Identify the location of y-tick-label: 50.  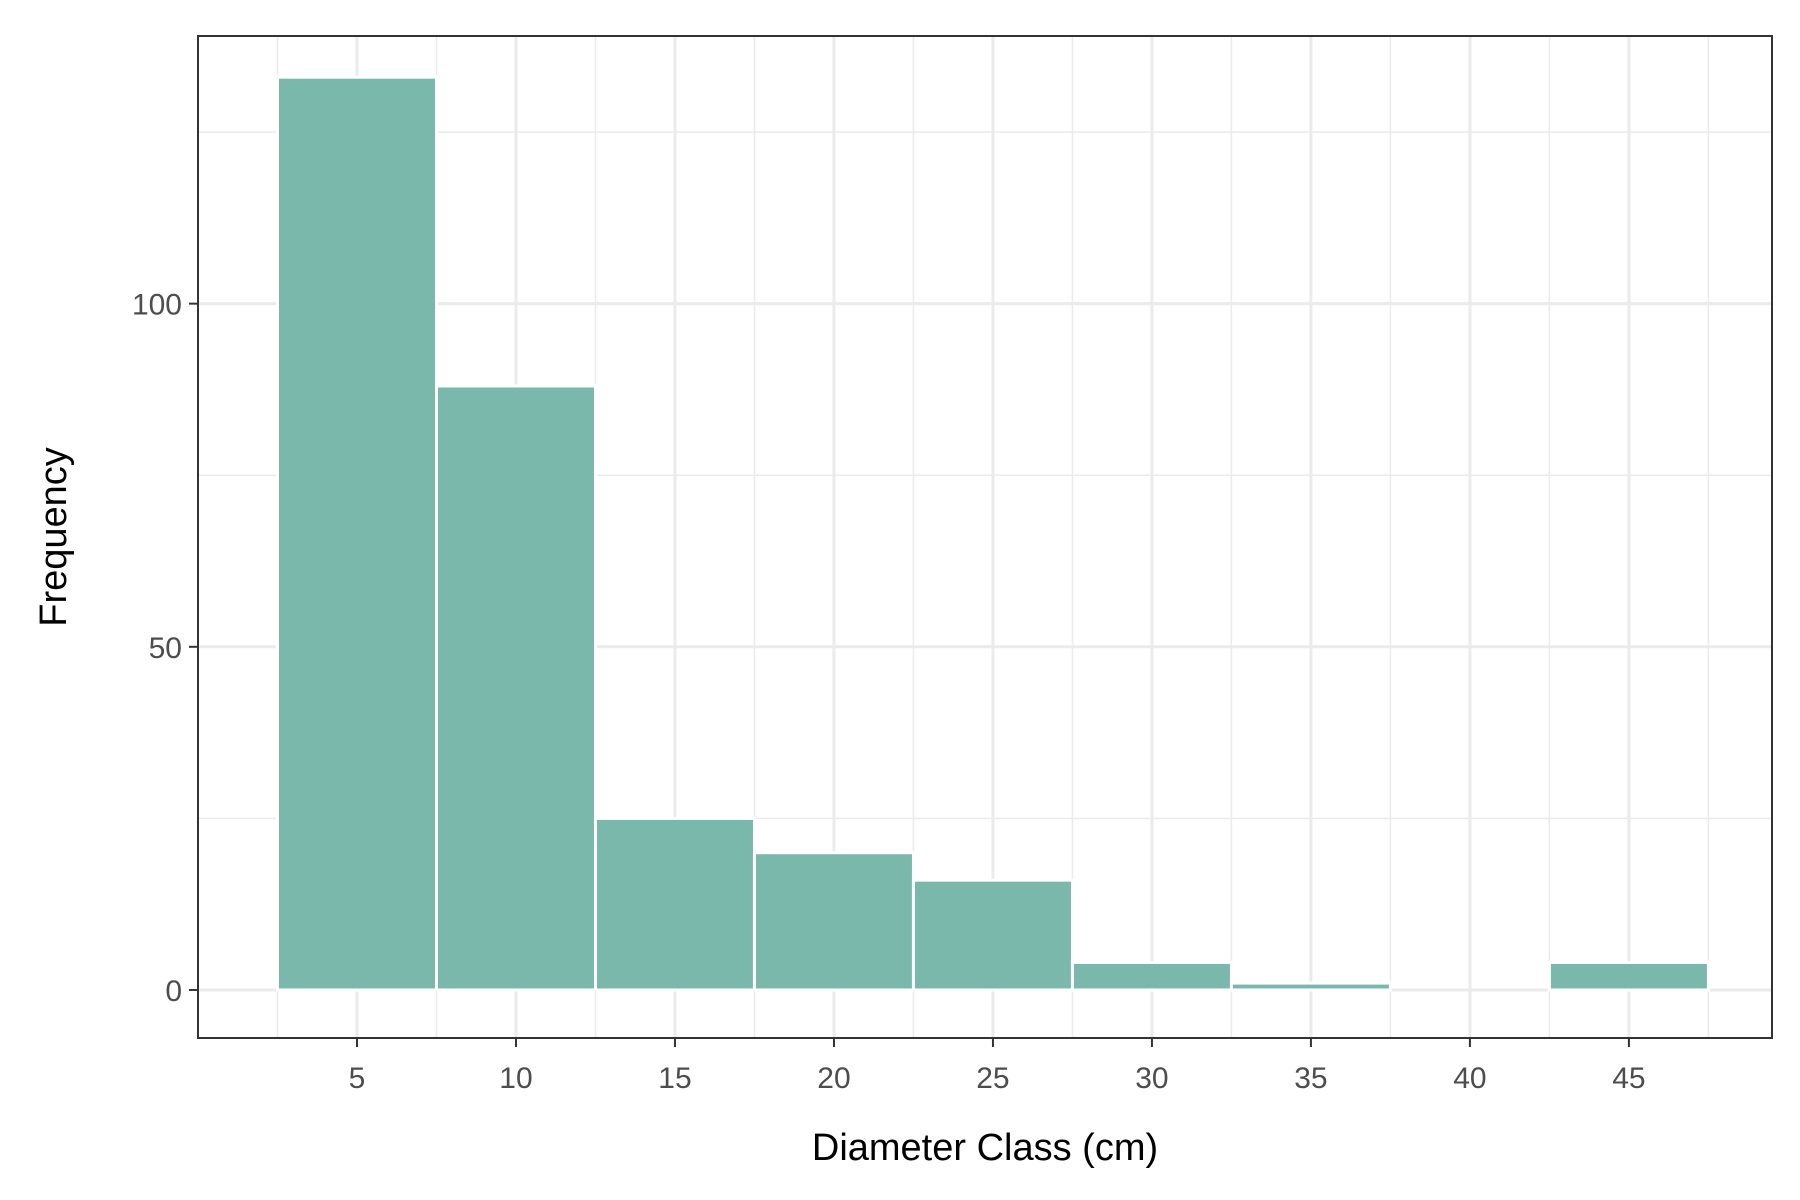
(165, 648).